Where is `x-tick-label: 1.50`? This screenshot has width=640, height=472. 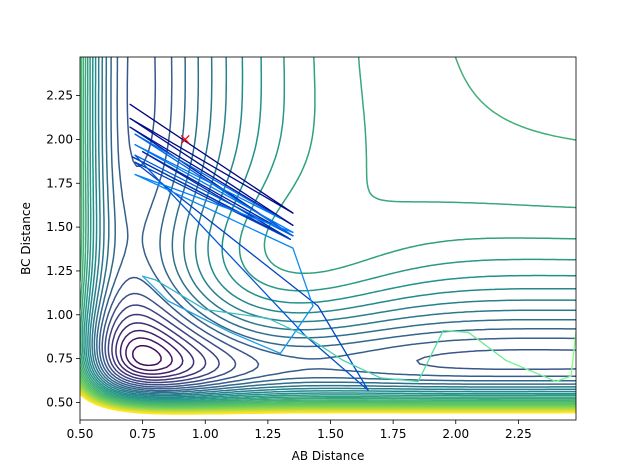
x-tick-label: 1.50 is located at coordinates (330, 434).